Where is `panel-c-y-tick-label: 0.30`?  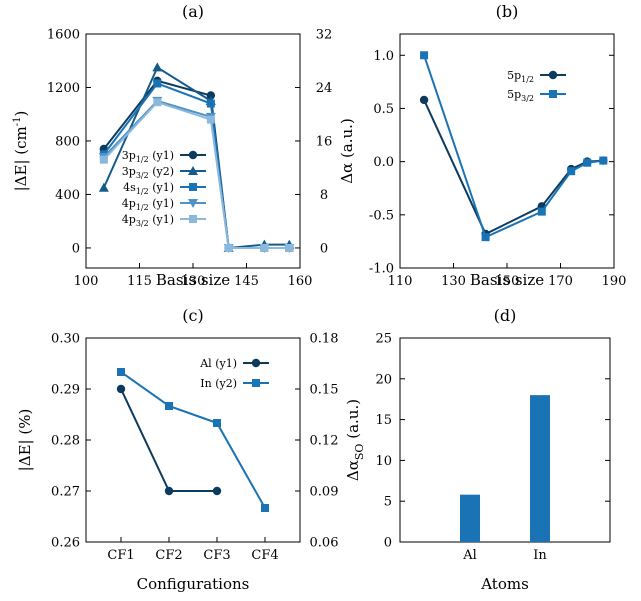 panel-c-y-tick-label: 0.30 is located at coordinates (65, 339).